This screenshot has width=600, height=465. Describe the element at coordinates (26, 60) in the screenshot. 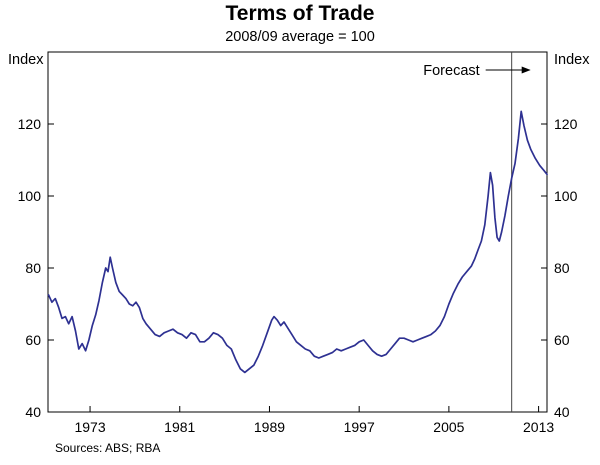

I see `y-axis-unit-label-left: Index` at that location.